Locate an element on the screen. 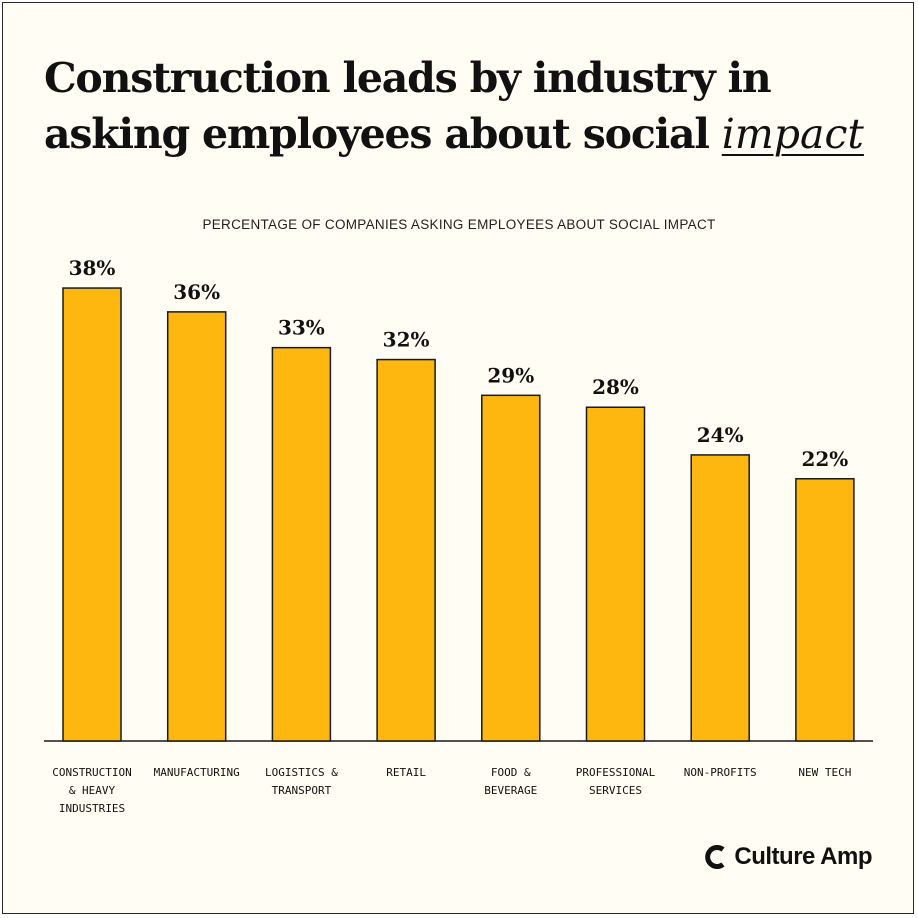  data-label: 28% is located at coordinates (615, 387).